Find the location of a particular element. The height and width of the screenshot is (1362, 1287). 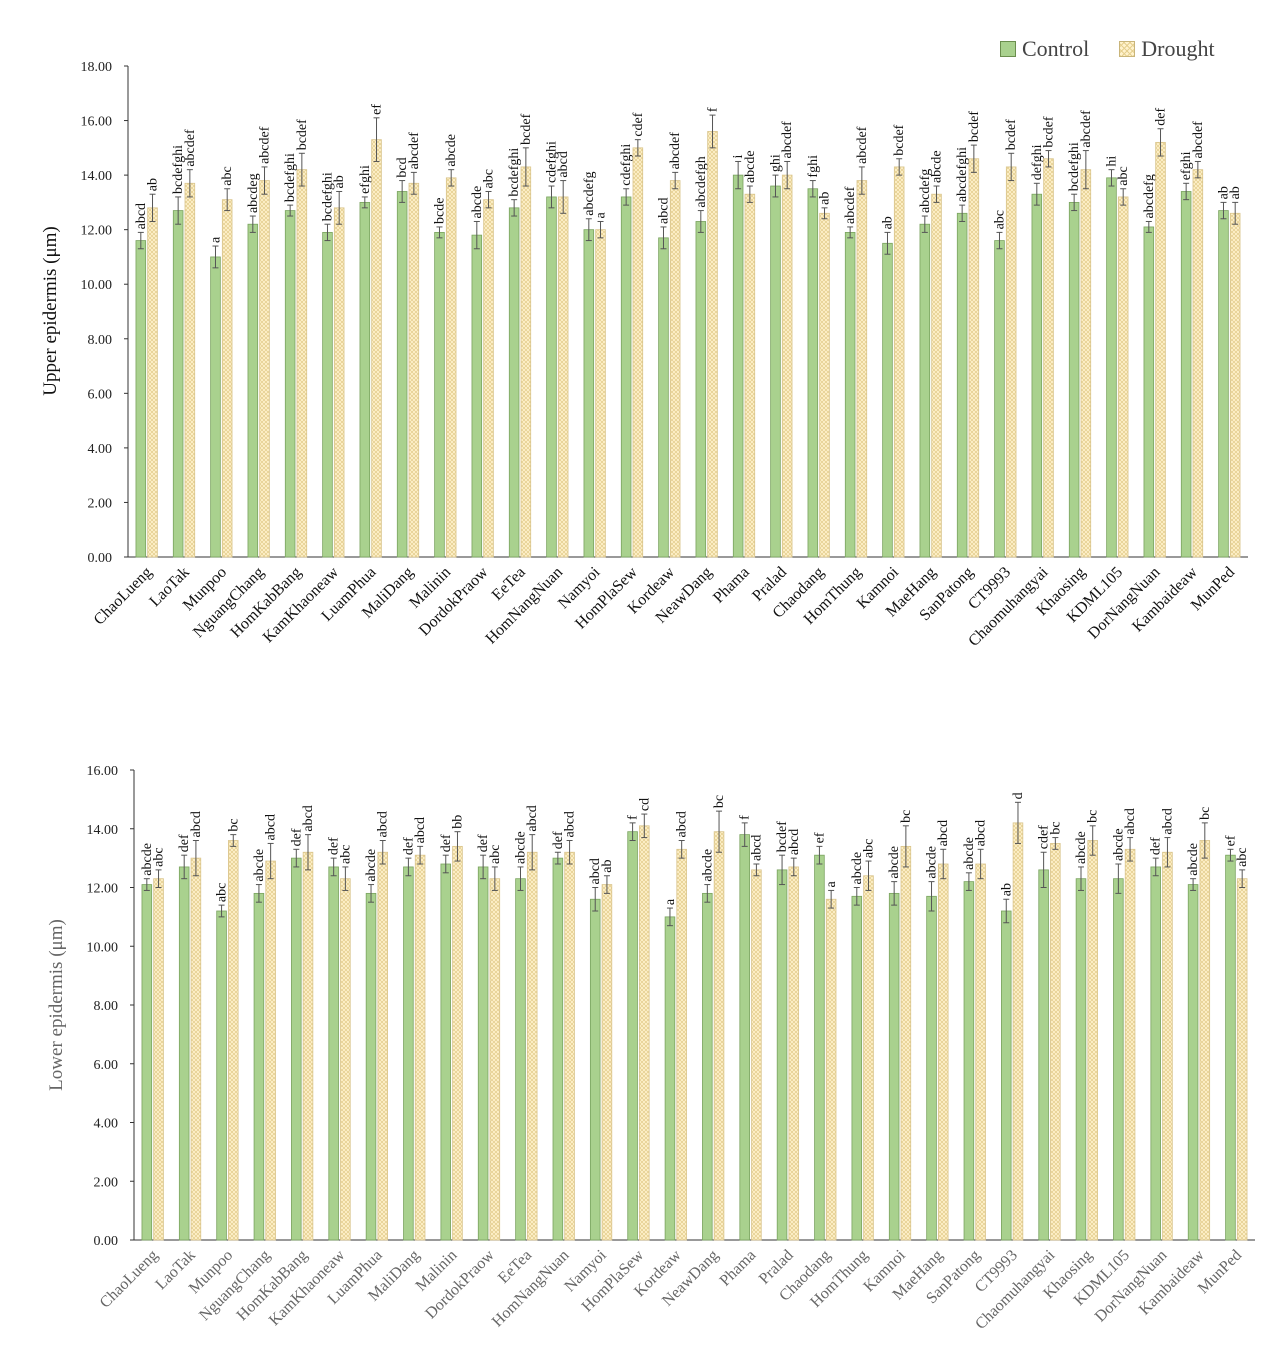

legend-swatch-drought is located at coordinates (1127, 49).